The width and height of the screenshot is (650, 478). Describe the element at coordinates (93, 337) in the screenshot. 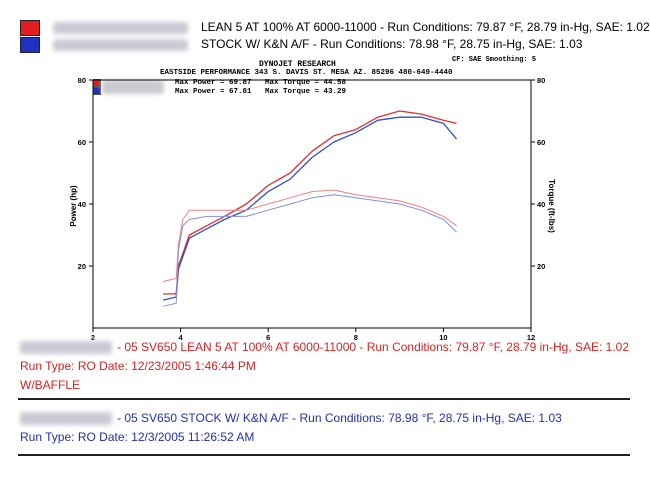

I see `x-tick-label: 2` at that location.